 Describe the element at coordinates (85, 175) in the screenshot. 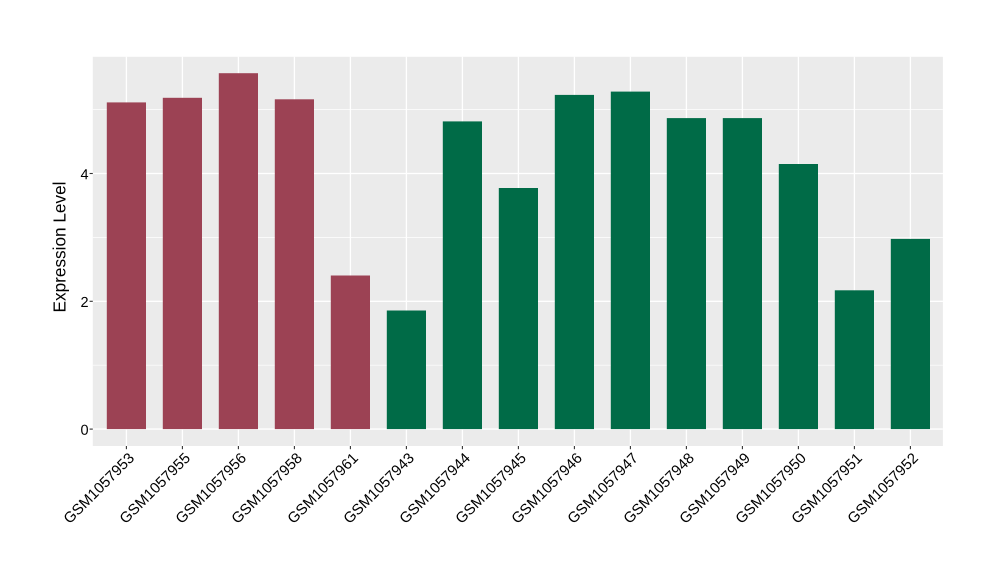

I see `svg-text: 4` at that location.